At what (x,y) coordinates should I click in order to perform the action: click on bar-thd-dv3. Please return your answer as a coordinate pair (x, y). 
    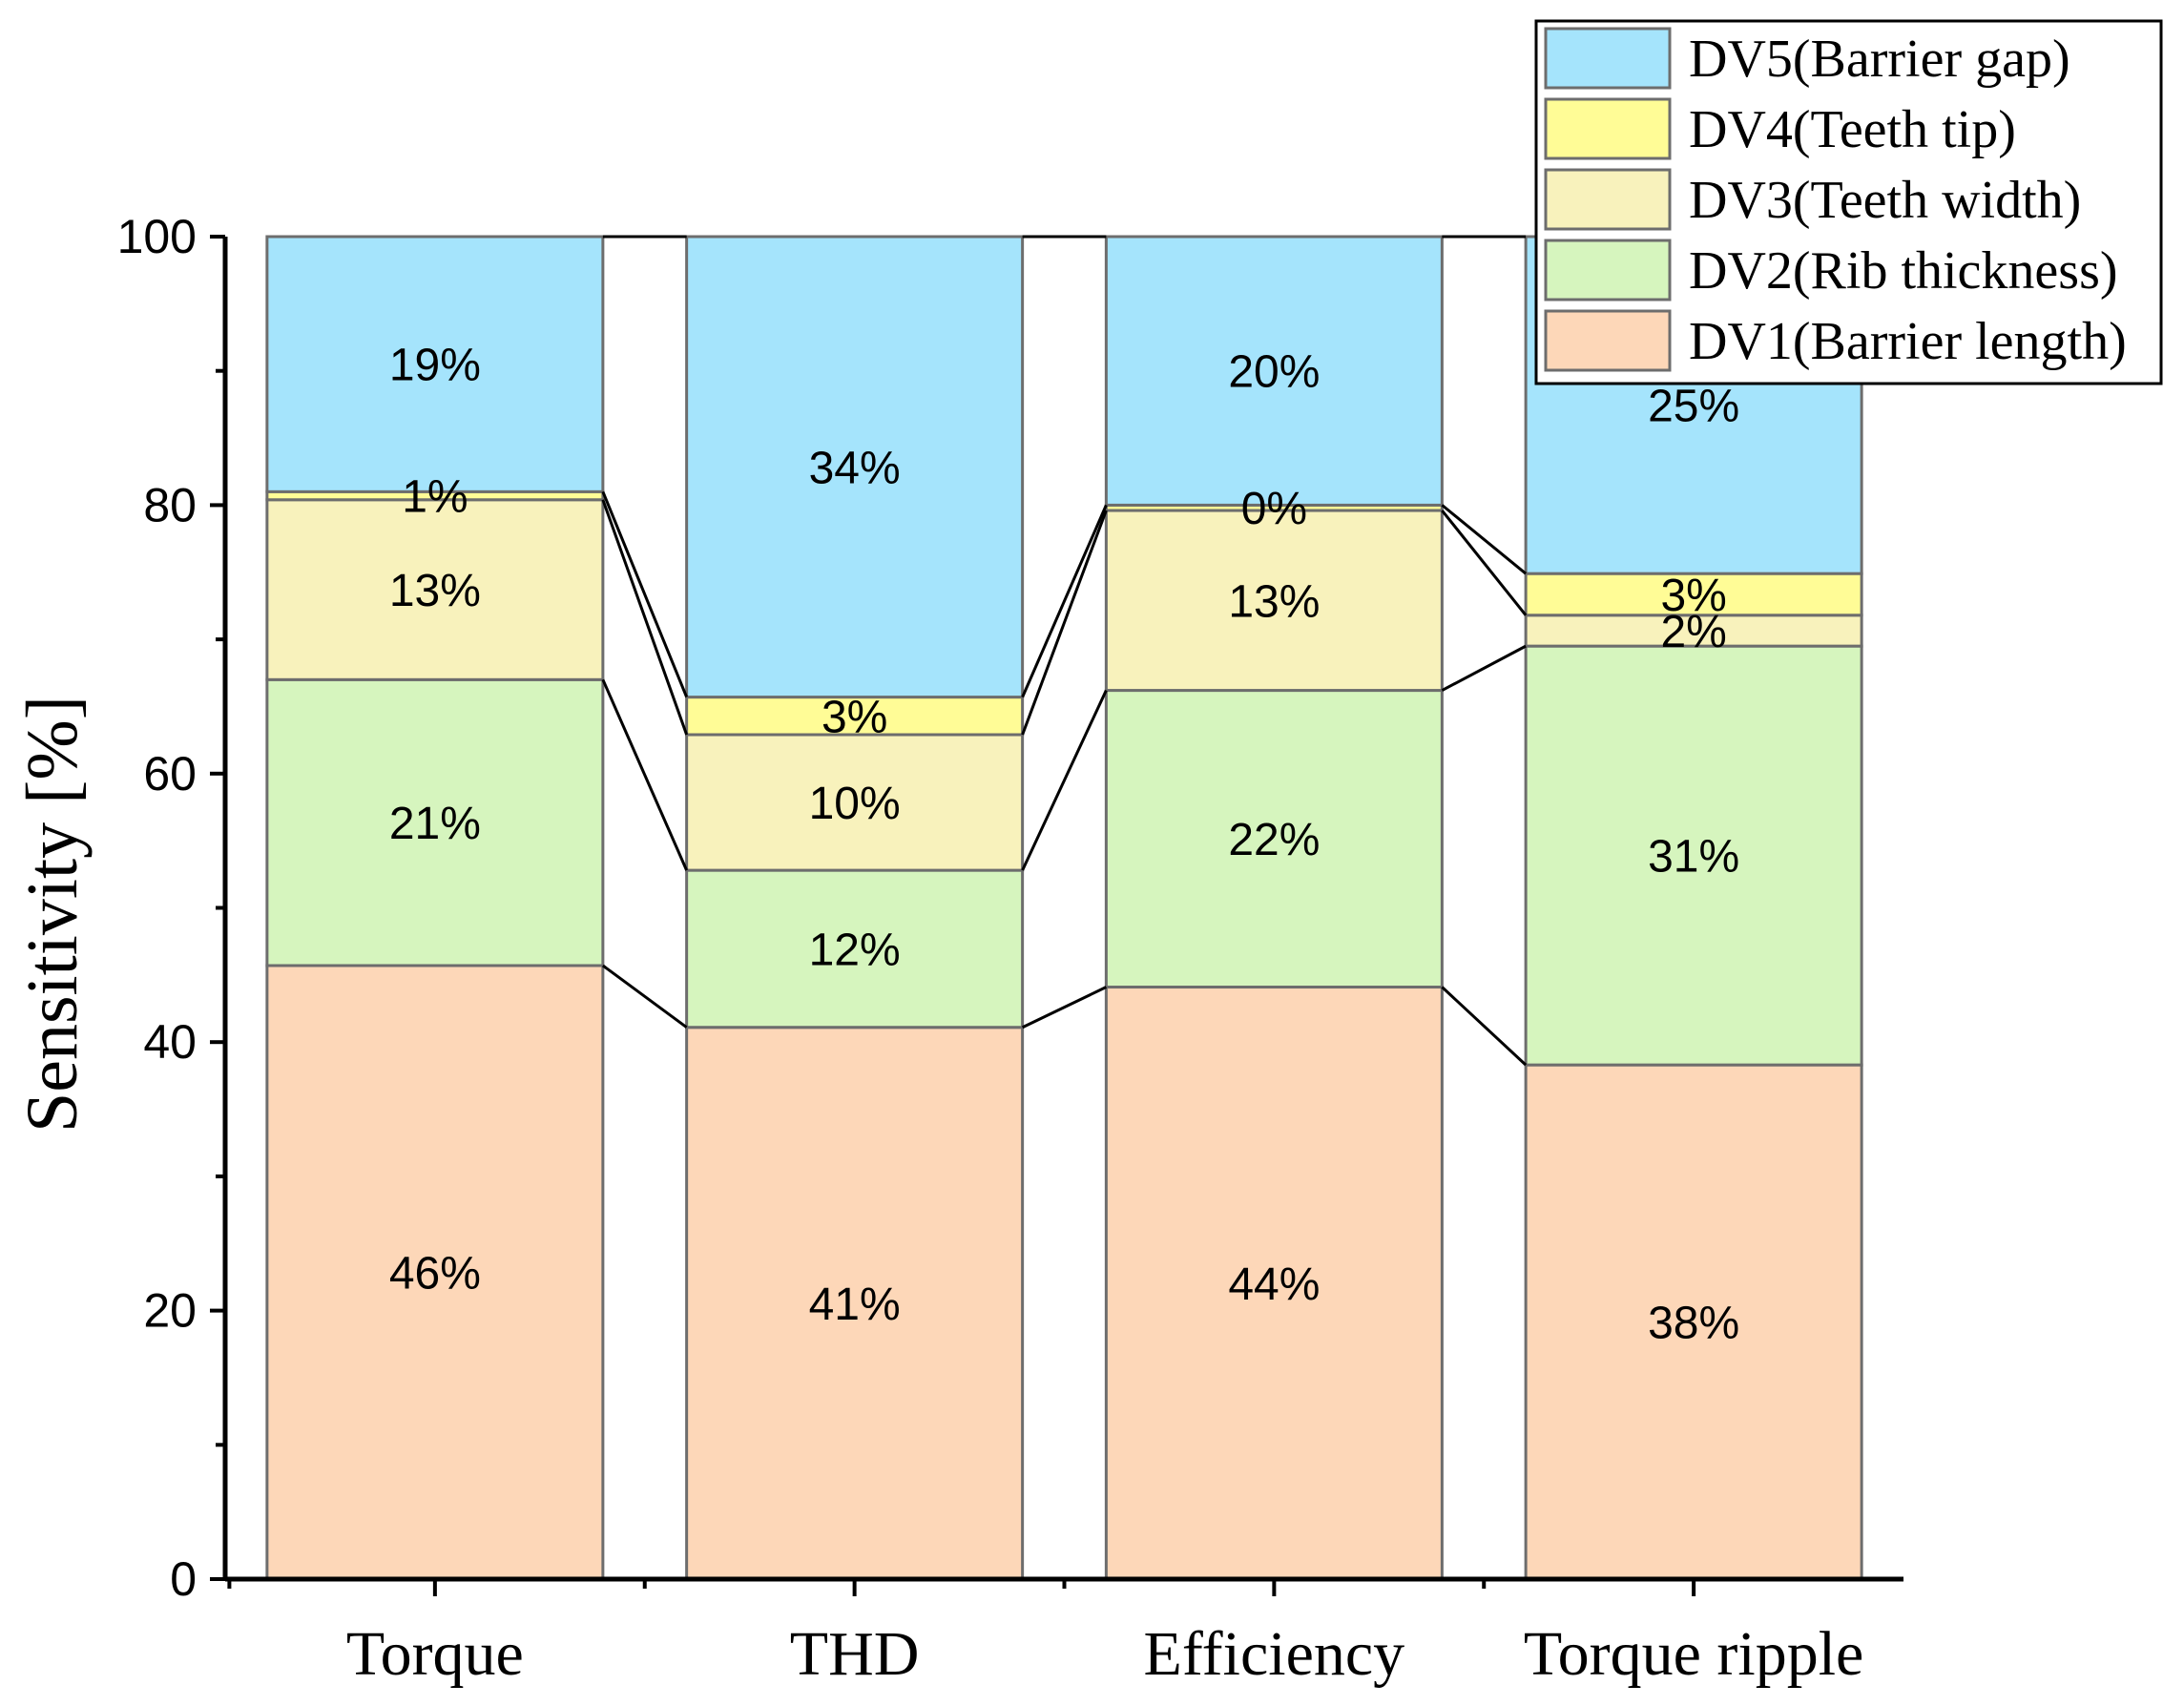
    Looking at the image, I should click on (855, 802).